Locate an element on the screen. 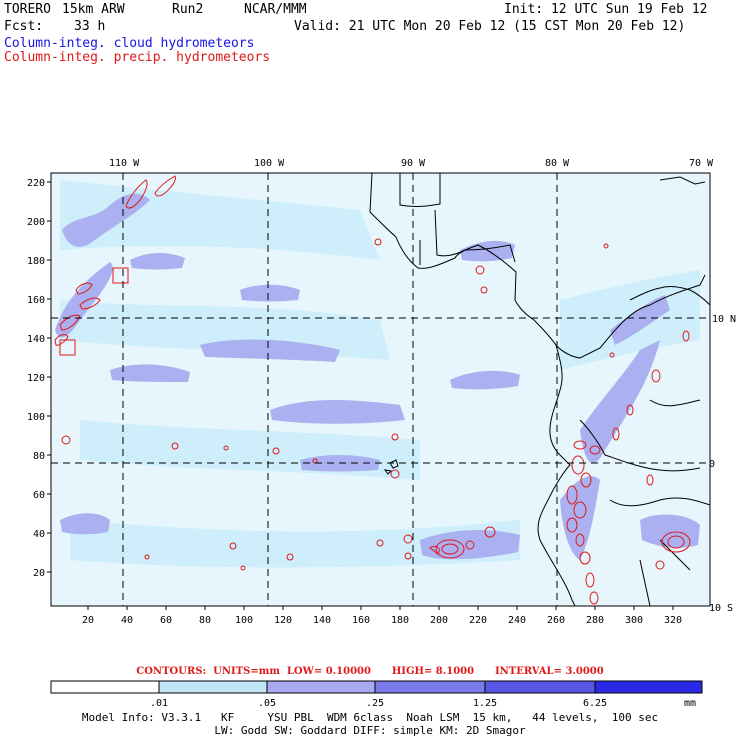  cloud-field-title: Column-integ. cloud hydrometeors is located at coordinates (129, 43).